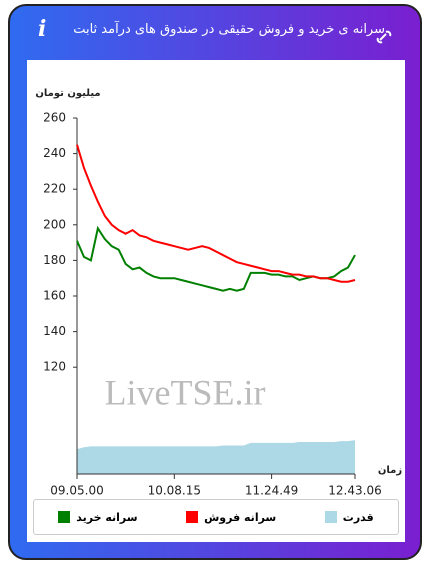 This screenshot has width=433, height=574. What do you see at coordinates (384, 37) in the screenshot?
I see `link-icon` at bounding box center [384, 37].